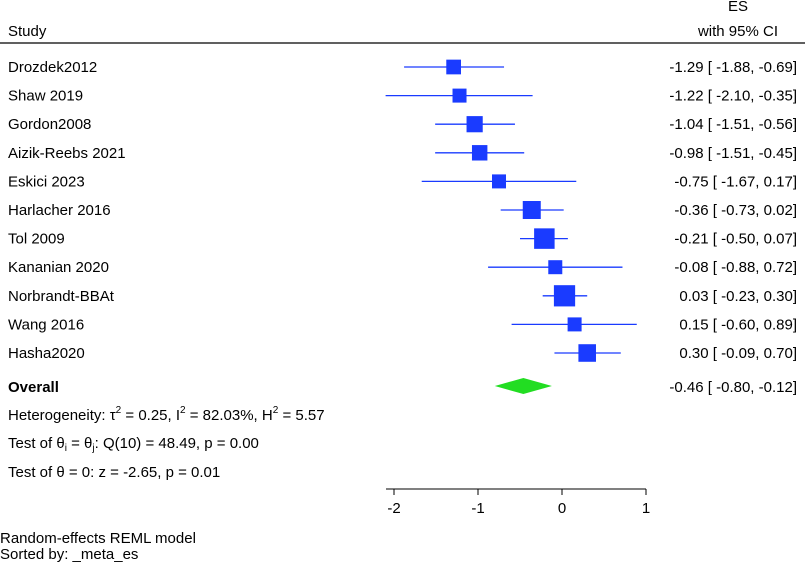 This screenshot has height=564, width=805. I want to click on study-name: Hasha2020, so click(46, 353).